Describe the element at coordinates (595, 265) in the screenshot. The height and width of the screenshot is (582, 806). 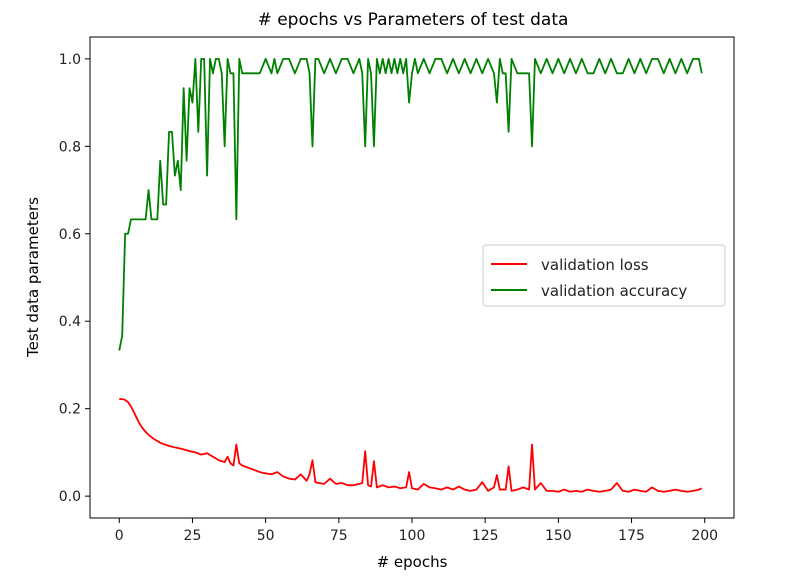
I see `legend-label-validation-loss: validation loss` at that location.